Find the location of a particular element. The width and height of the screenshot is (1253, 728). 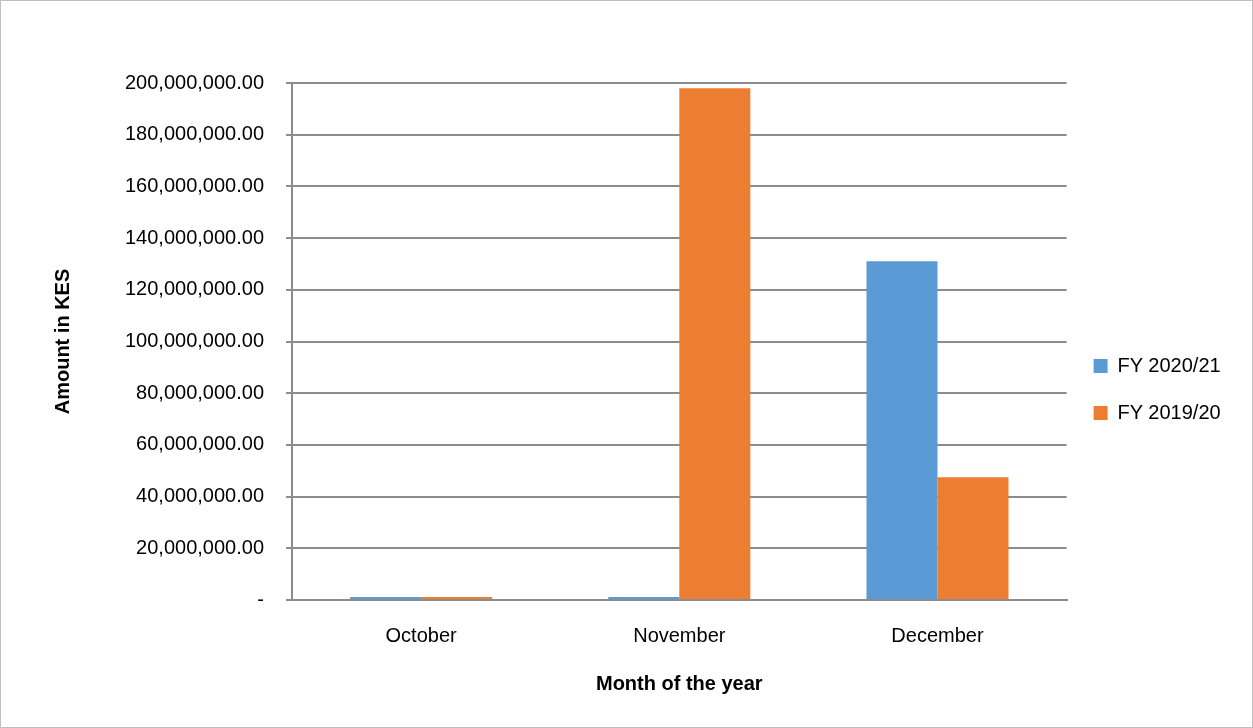

y-tick-label: 200,000,000.00 is located at coordinates (194, 81).